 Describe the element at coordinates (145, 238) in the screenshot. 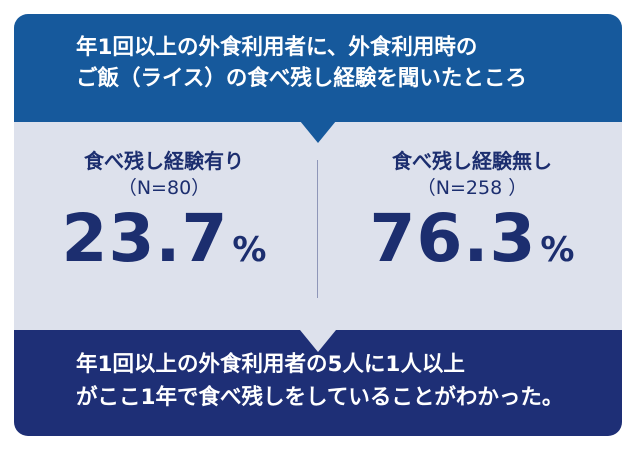

I see `stat-number: 23.7` at that location.